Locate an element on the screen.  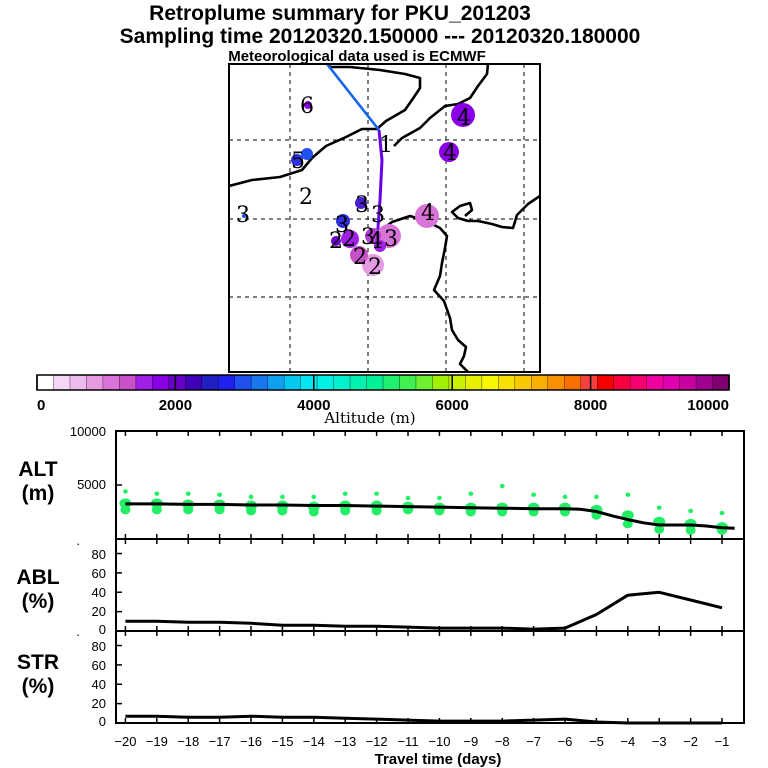
abl-label: ABL is located at coordinates (37, 577).